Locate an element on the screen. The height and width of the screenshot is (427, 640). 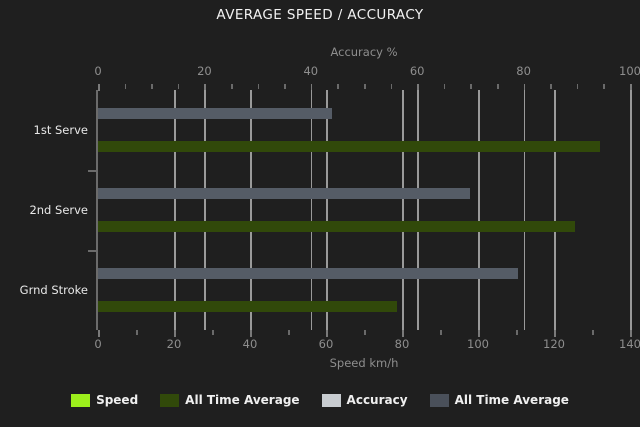
bar-speed-2nd-serve is located at coordinates (336, 226).